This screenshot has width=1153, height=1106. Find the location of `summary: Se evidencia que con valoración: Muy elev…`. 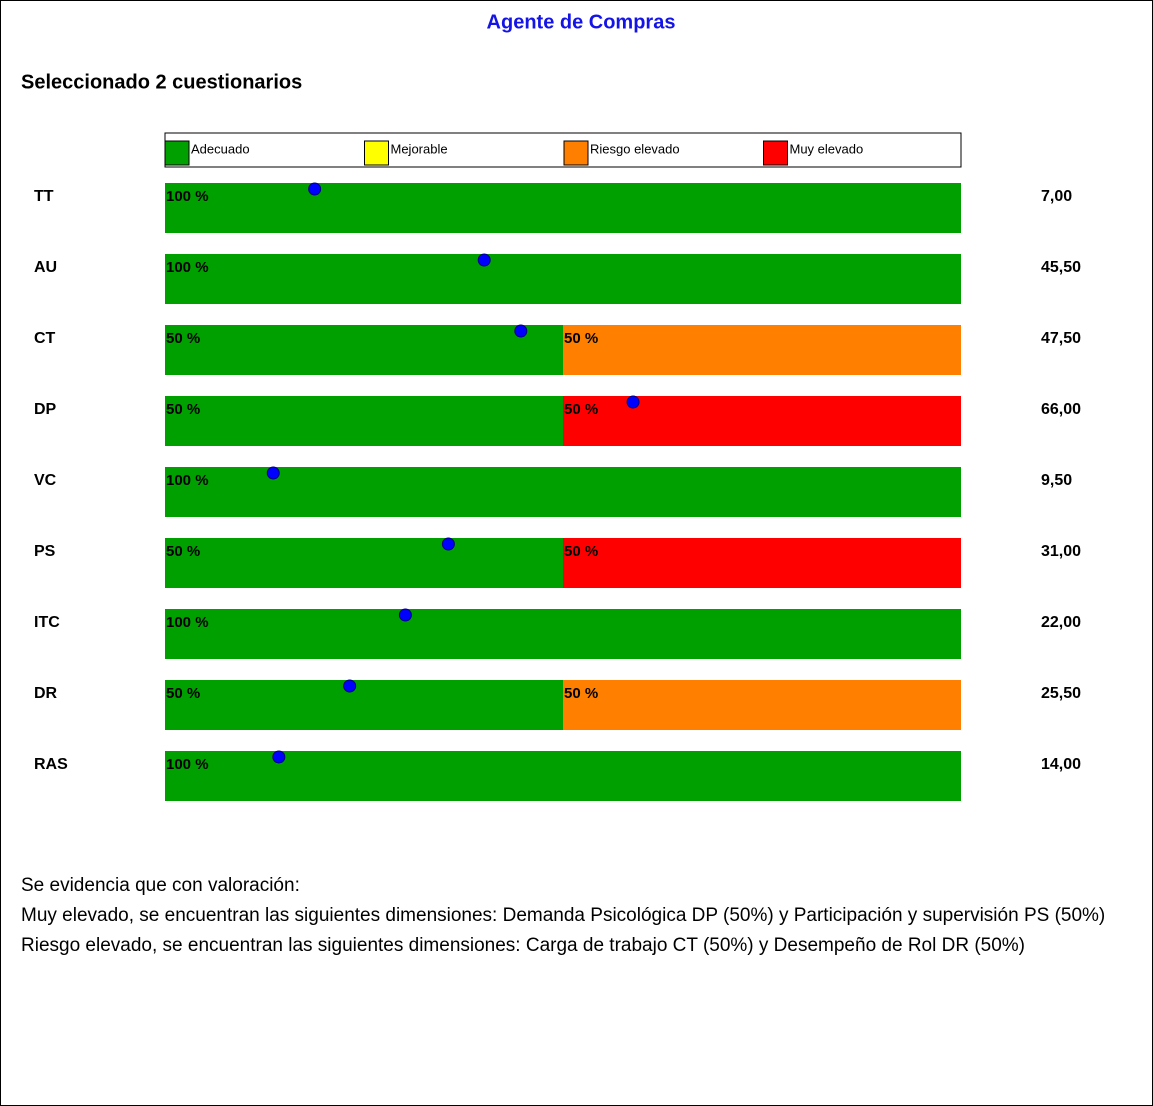

summary: Se evidencia que con valoración: Muy elev… is located at coordinates (583, 916).